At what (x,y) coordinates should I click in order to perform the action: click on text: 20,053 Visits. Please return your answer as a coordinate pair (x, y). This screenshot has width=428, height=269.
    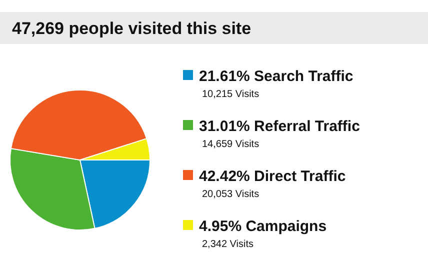
    Looking at the image, I should click on (231, 194).